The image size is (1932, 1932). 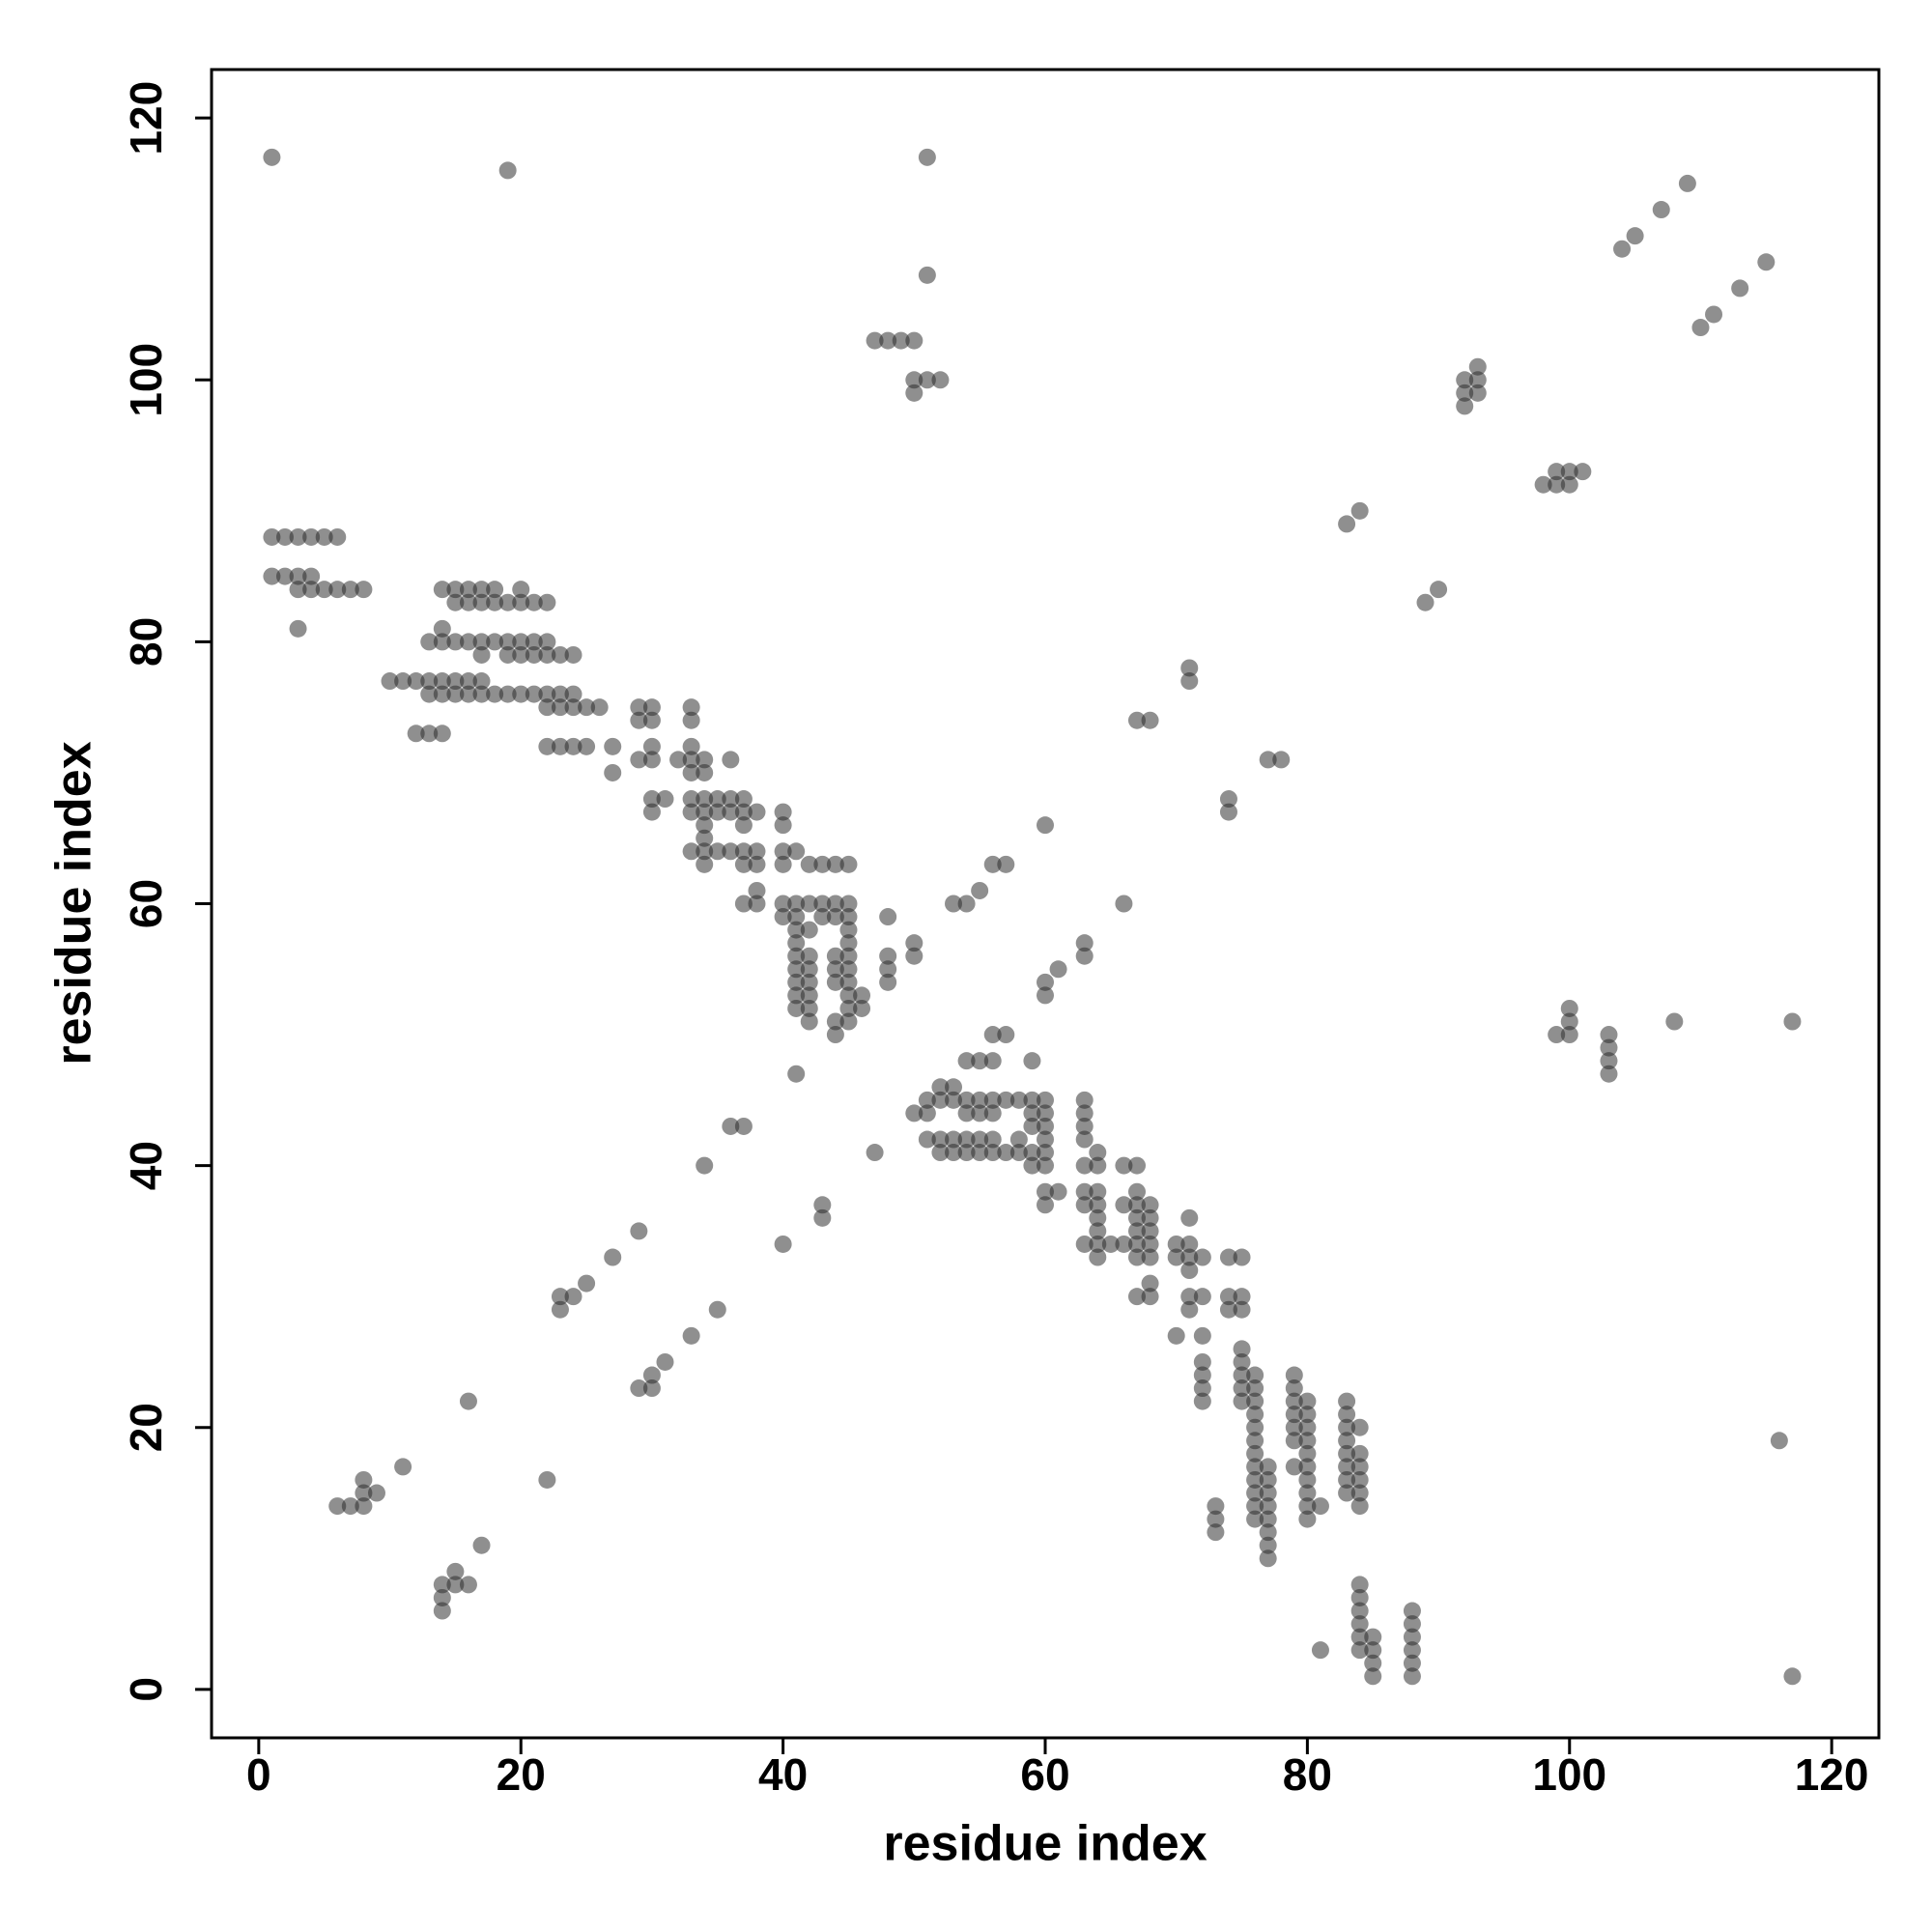 I want to click on x-tick-label: 100, so click(x=1569, y=1774).